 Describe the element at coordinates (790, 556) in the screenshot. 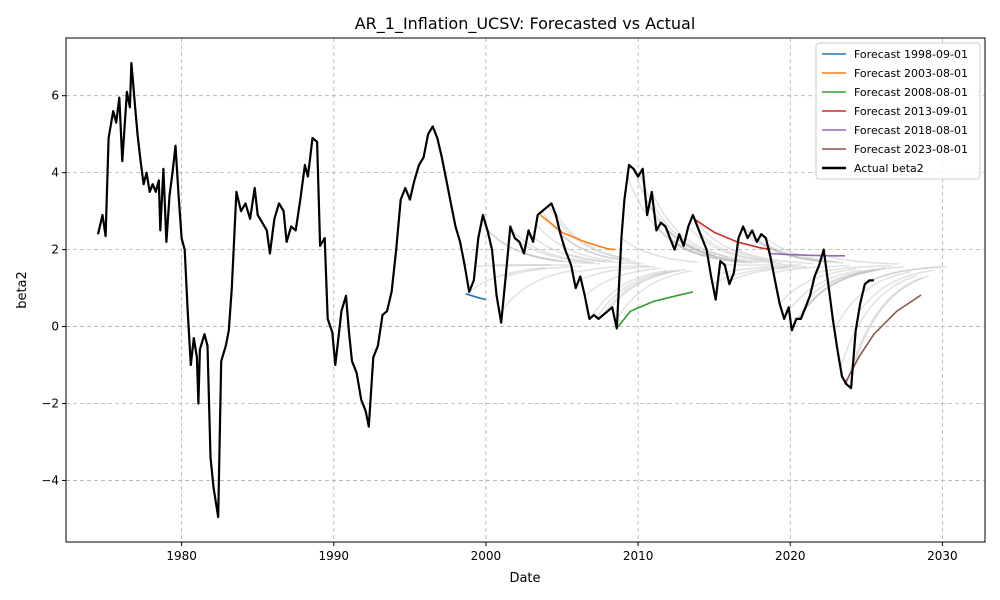

I see `x-tick-label: 2020` at that location.